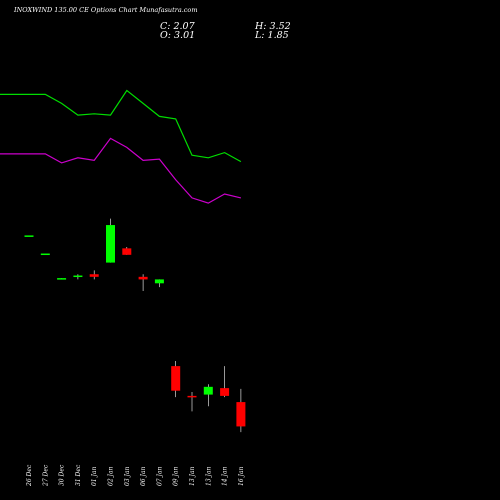 Image resolution: width=500 pixels, height=500 pixels. What do you see at coordinates (272, 35) in the screenshot?
I see `low-value: L: 1.85` at bounding box center [272, 35].